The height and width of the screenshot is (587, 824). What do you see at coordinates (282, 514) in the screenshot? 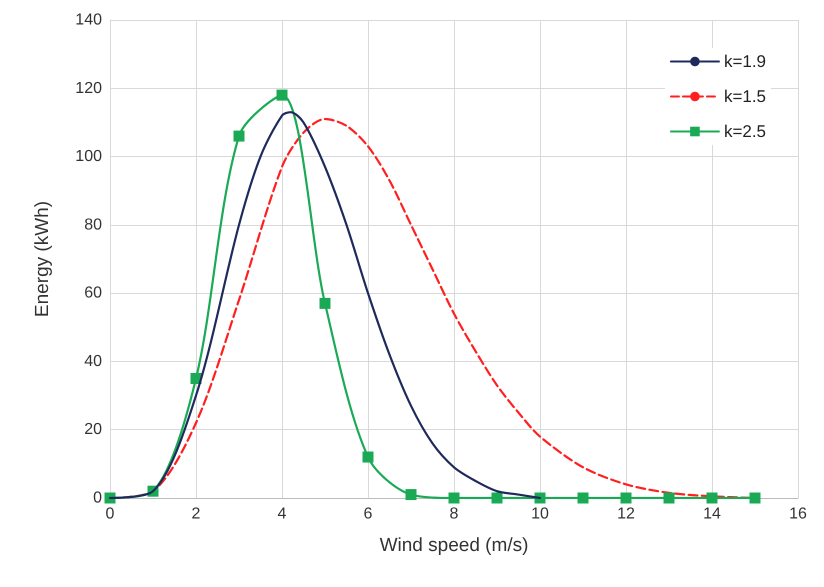
I see `x-tick-label: 4` at bounding box center [282, 514].